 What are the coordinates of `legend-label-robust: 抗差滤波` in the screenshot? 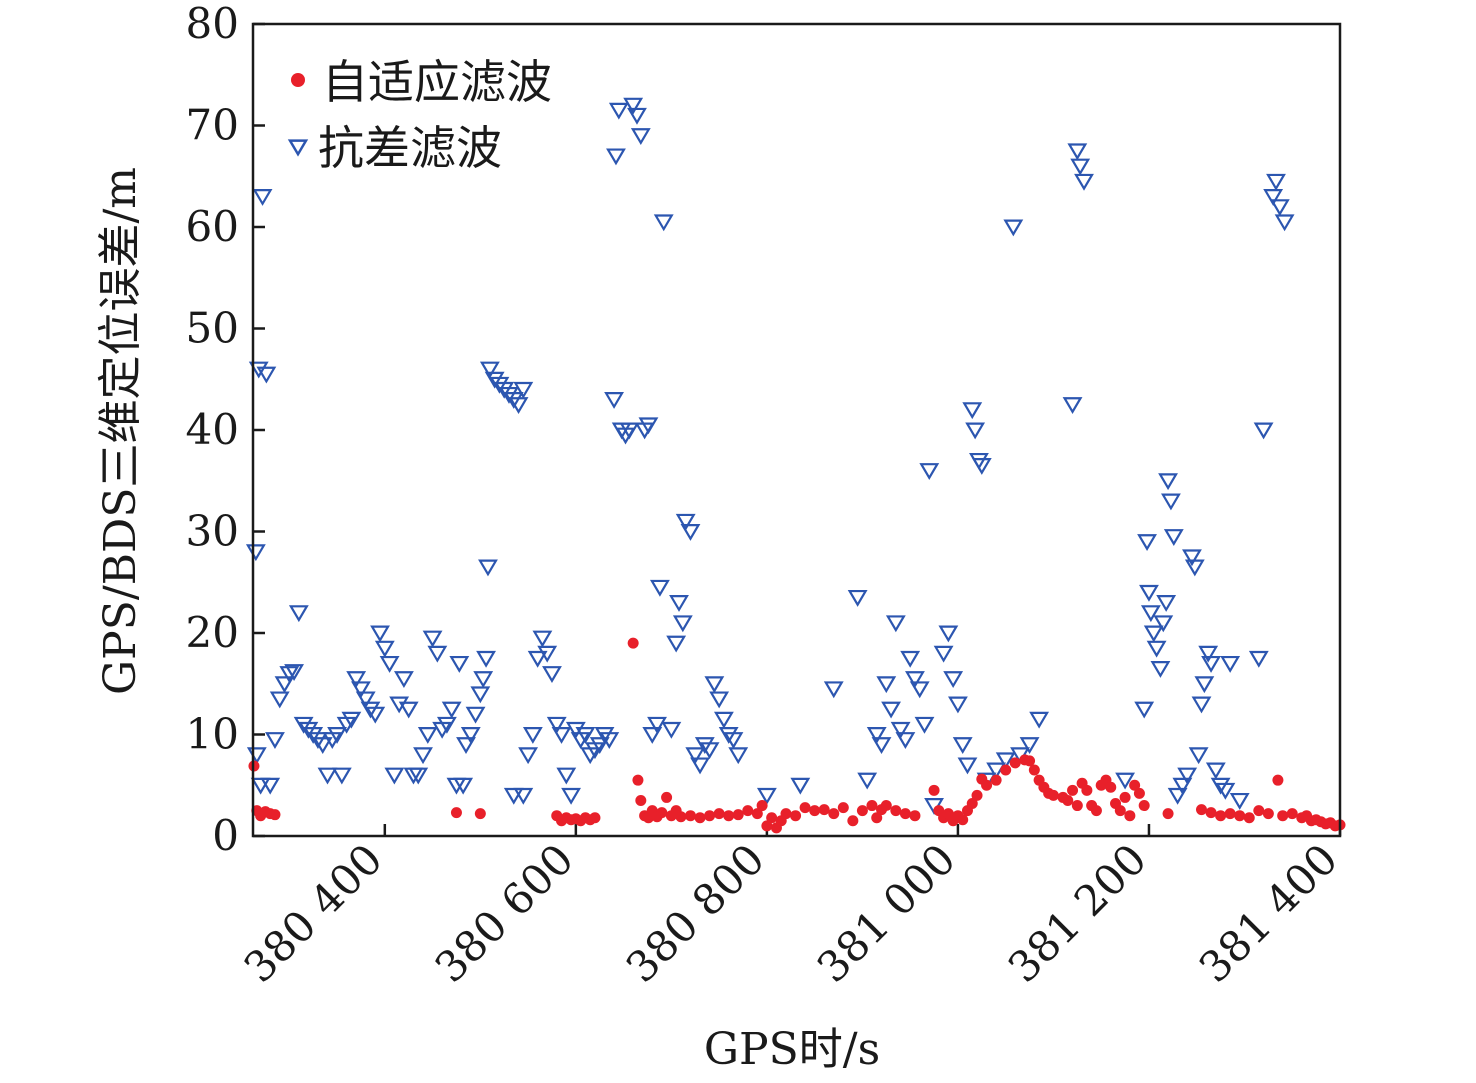 It's located at (410, 148).